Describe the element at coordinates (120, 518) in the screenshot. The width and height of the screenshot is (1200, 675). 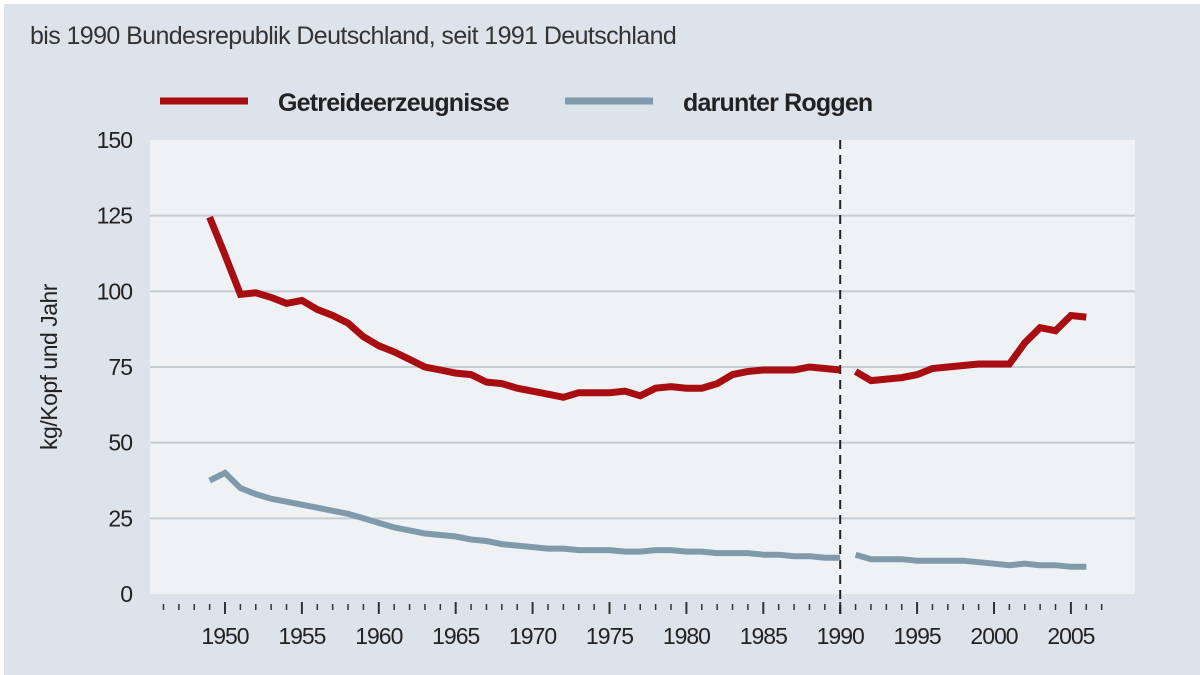
I see `y-tick-label: 25` at that location.